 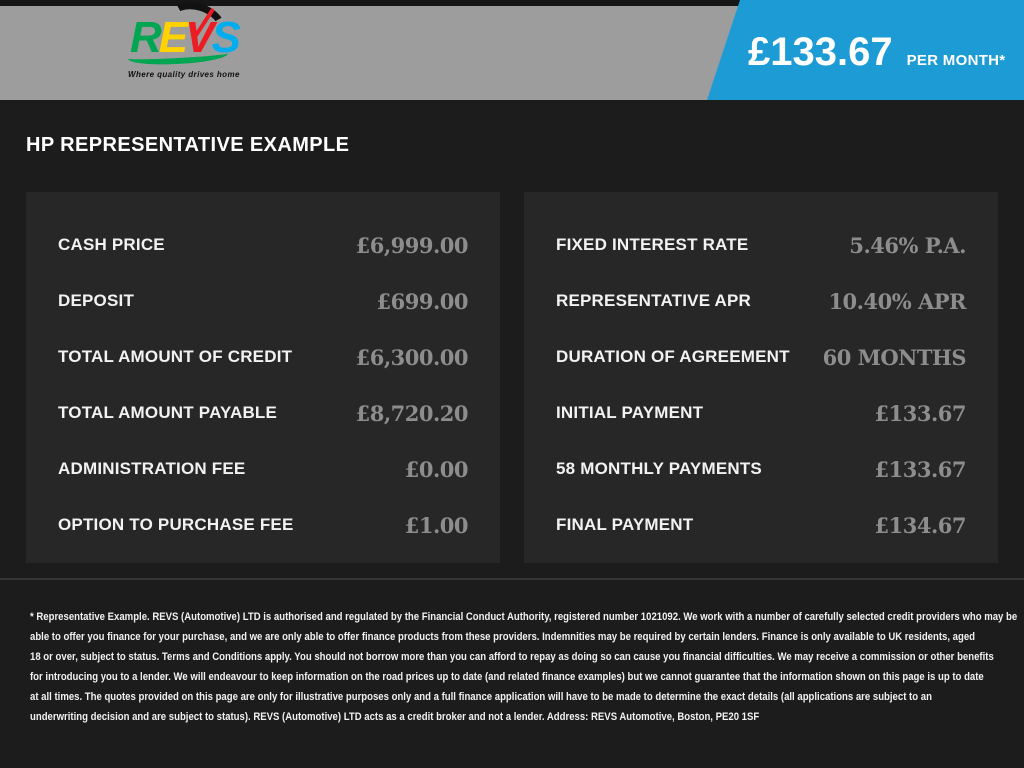 I want to click on finance-label: TOTAL AMOUNT PAYABLE, so click(x=168, y=412).